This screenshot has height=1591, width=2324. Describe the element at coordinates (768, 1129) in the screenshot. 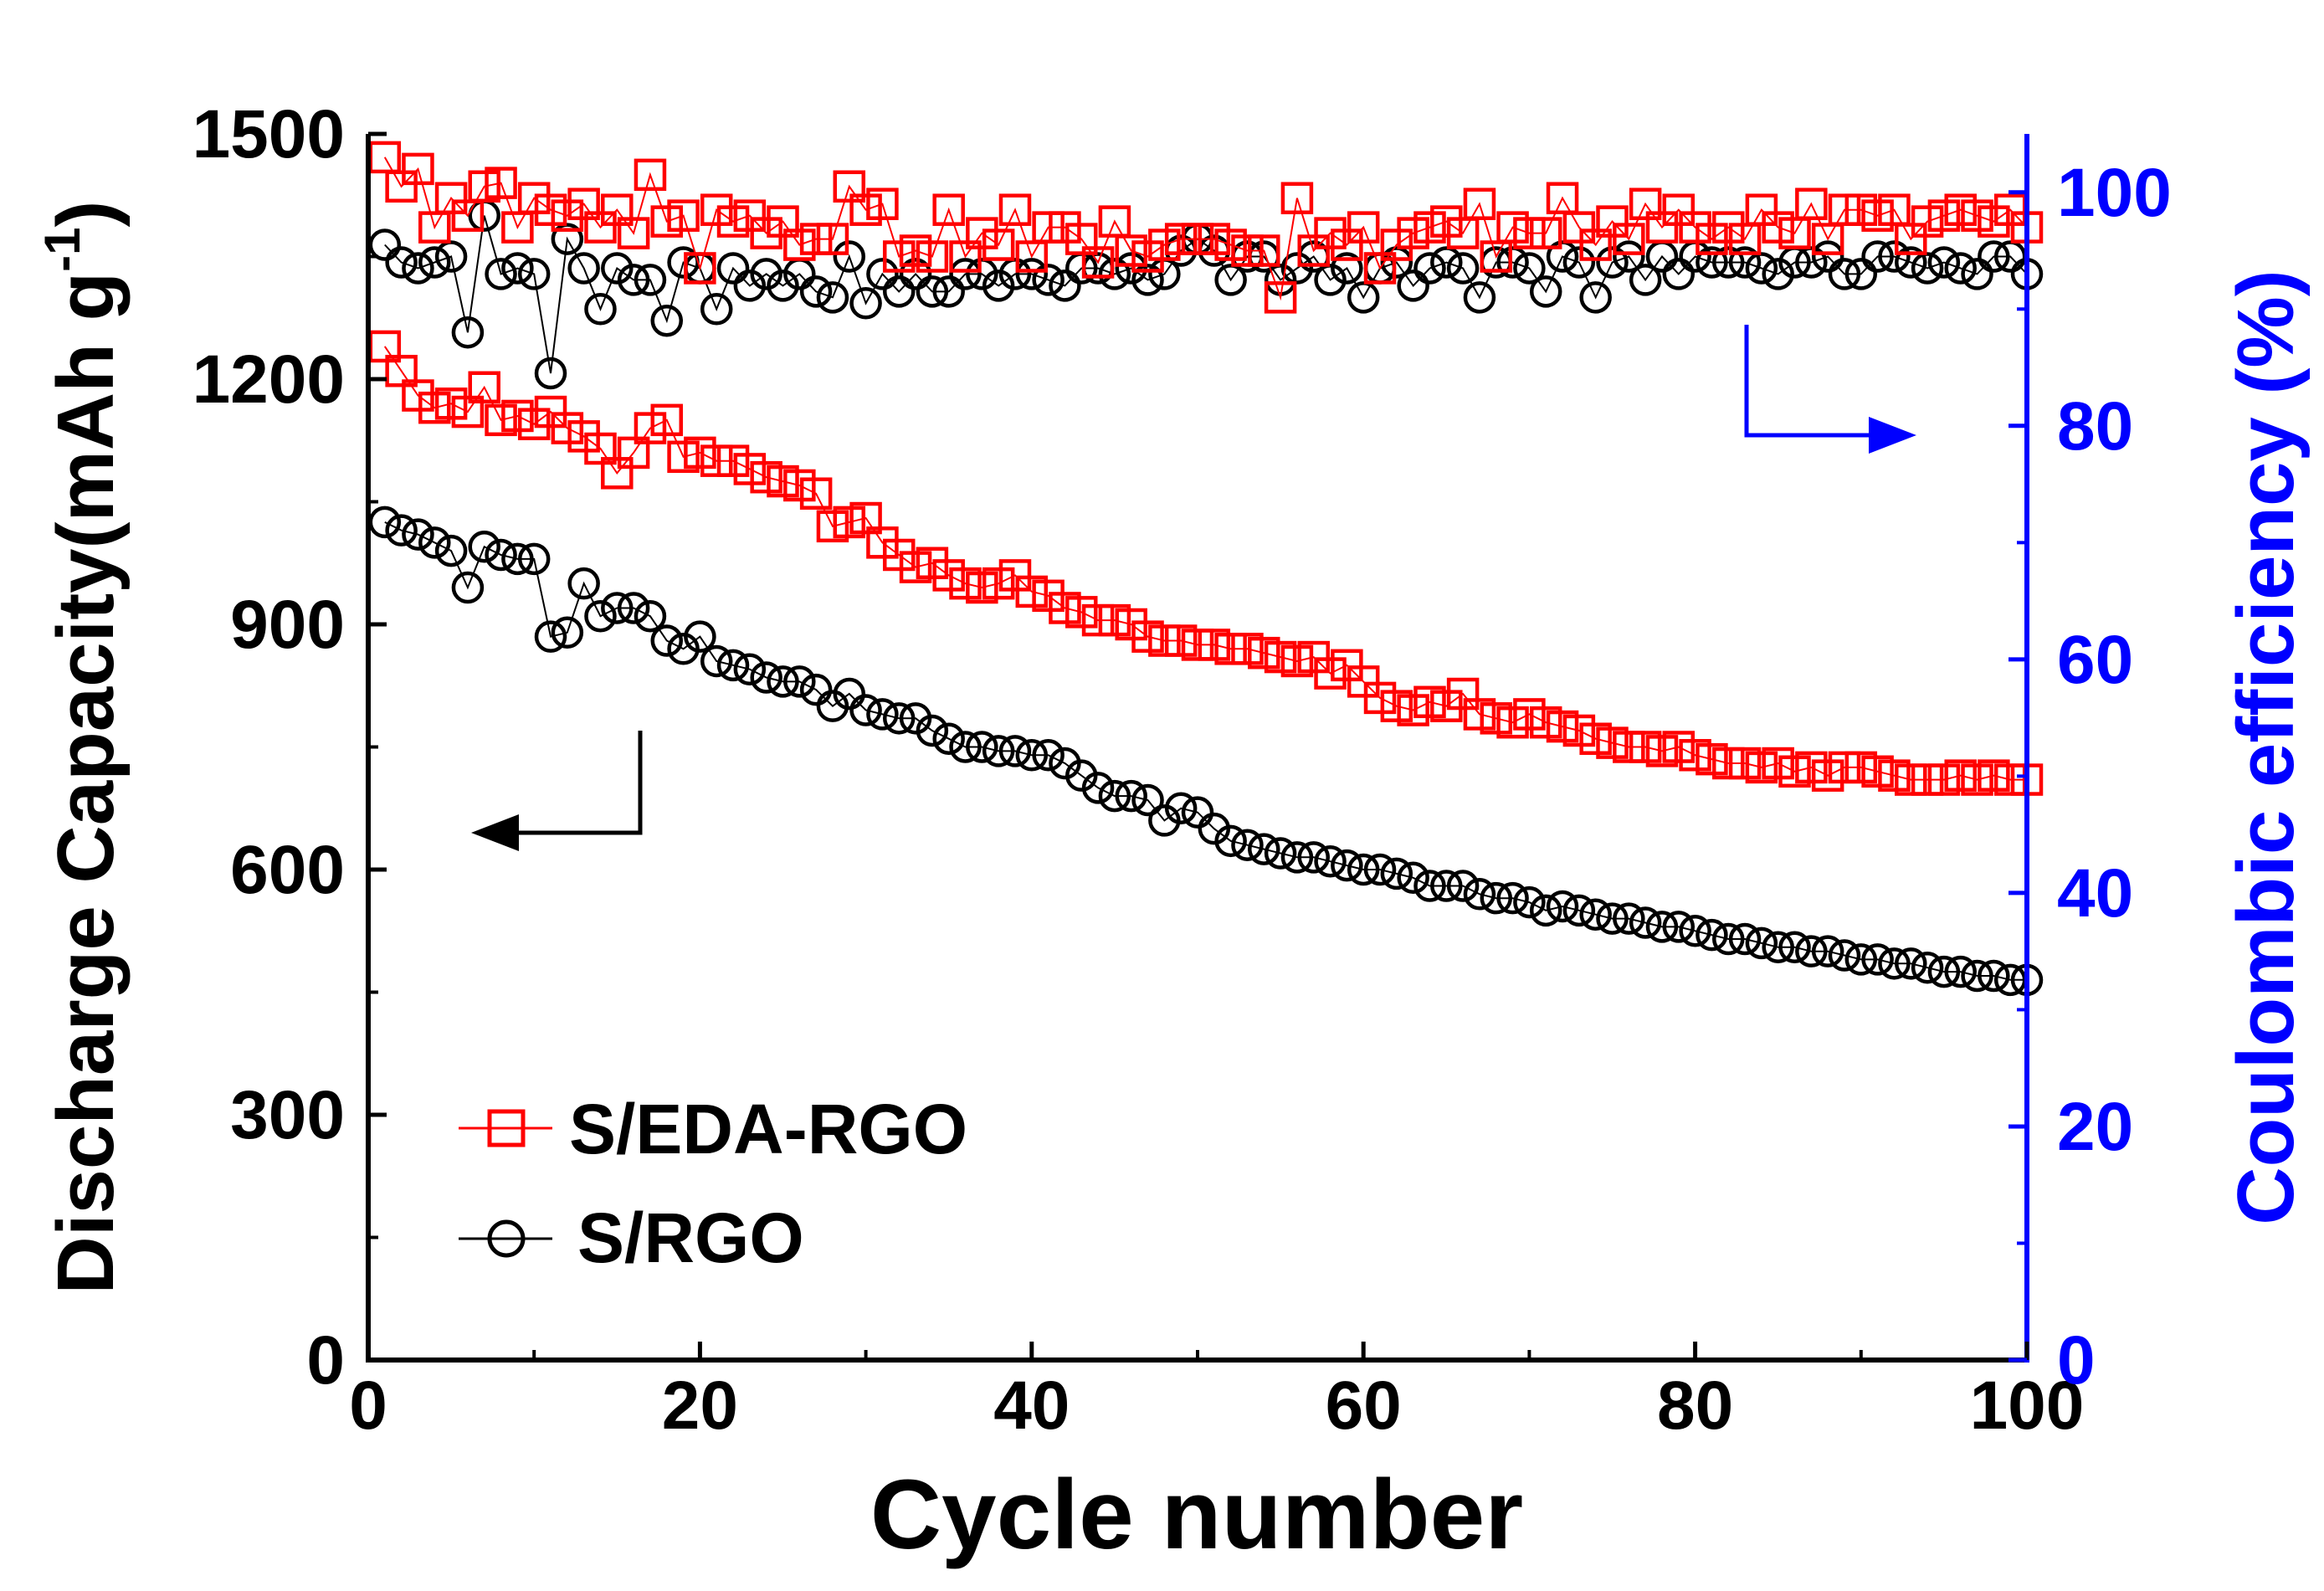

I see `legend-label-eda: S/EDA-RGO` at that location.